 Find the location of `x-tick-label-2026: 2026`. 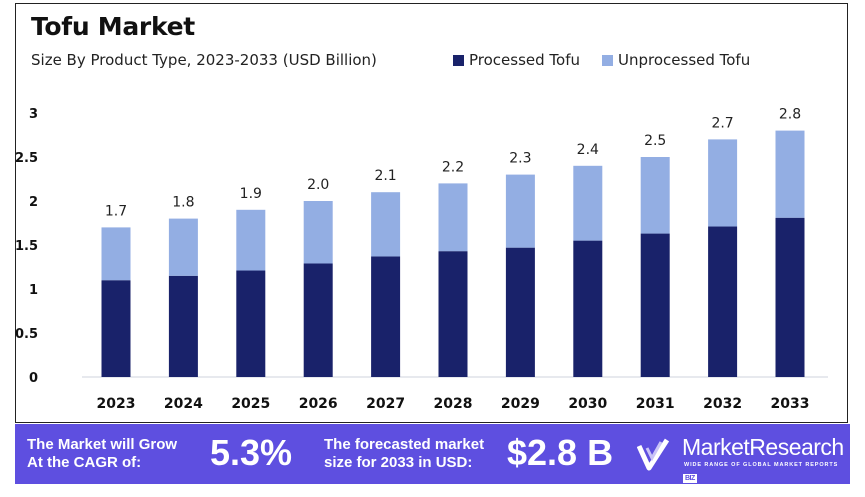

x-tick-label-2026: 2026 is located at coordinates (318, 404).